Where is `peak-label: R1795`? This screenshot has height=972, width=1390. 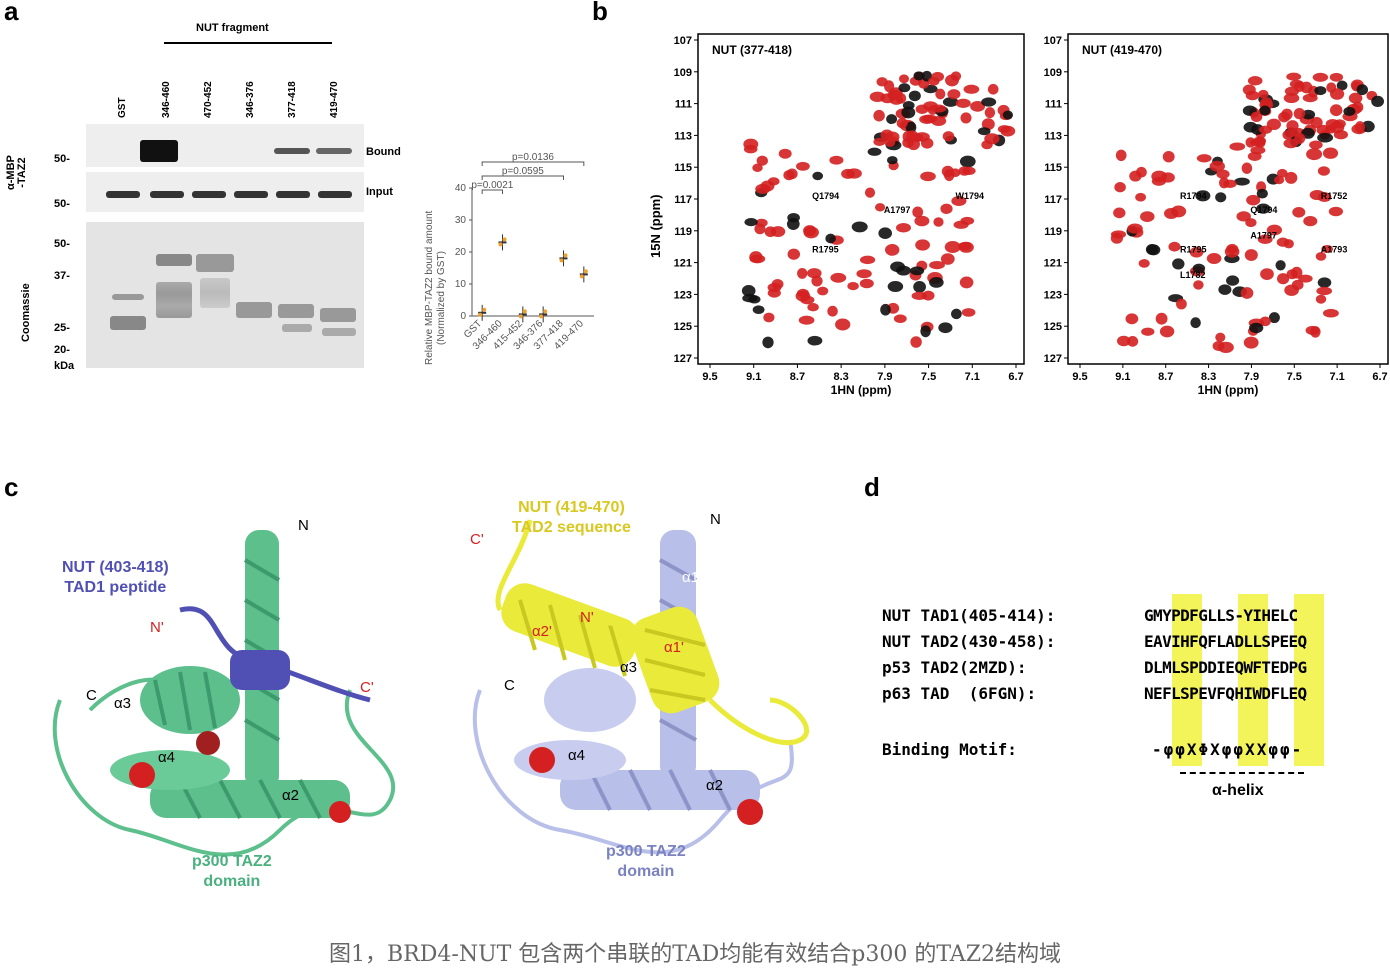 peak-label: R1795 is located at coordinates (1193, 250).